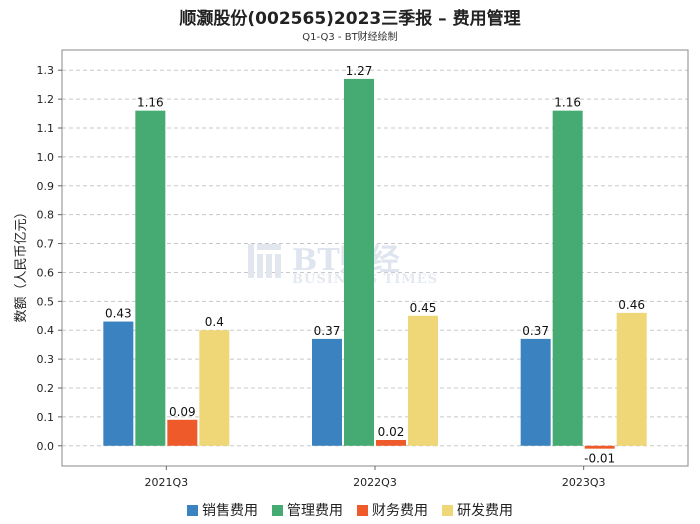 This screenshot has width=700, height=524. Describe the element at coordinates (46, 330) in the screenshot. I see `y-tick-label: 0.4` at that location.